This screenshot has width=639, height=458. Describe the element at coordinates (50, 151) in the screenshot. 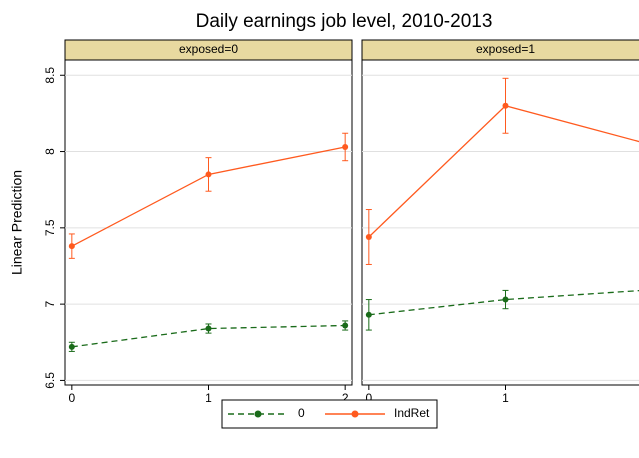

I see `y-tick-label: 8` at that location.